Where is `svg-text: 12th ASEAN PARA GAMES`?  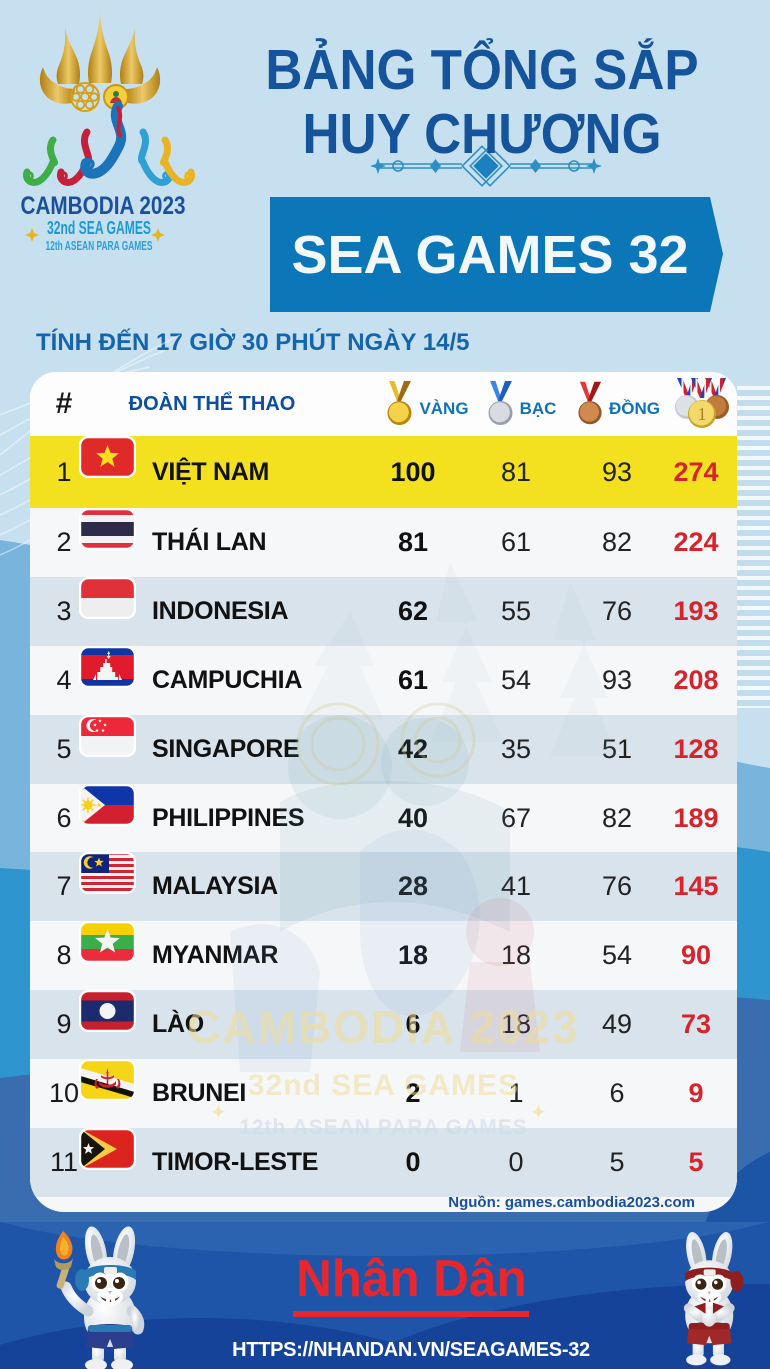 svg-text: 12th ASEAN PARA GAMES is located at coordinates (99, 245).